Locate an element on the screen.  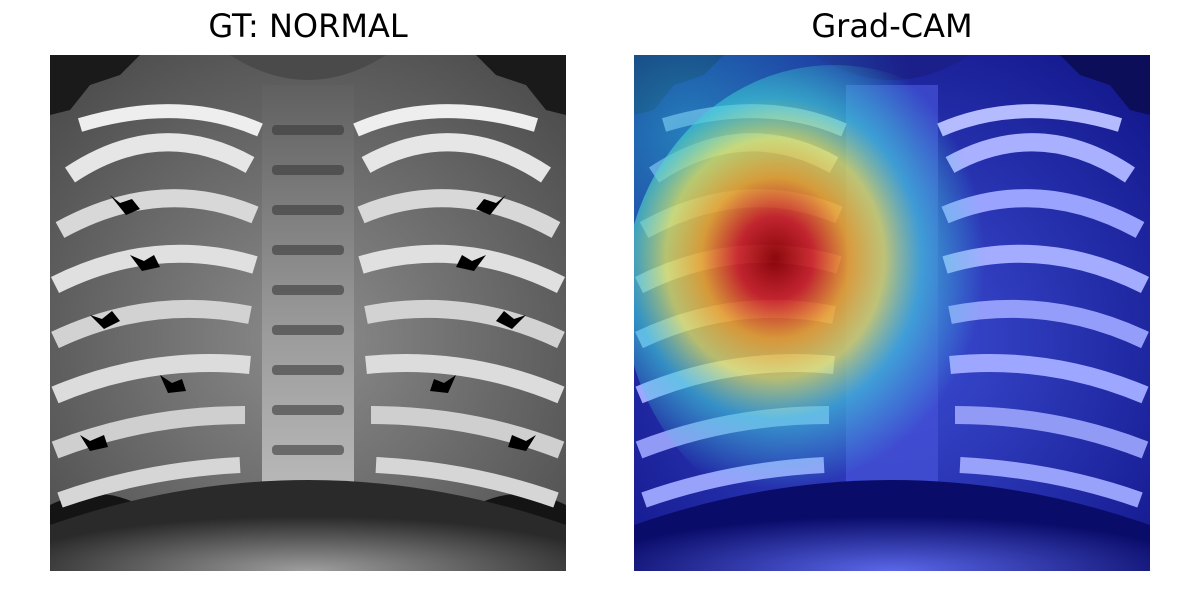
gradcam-title: Grad-CAM is located at coordinates (892, 26).